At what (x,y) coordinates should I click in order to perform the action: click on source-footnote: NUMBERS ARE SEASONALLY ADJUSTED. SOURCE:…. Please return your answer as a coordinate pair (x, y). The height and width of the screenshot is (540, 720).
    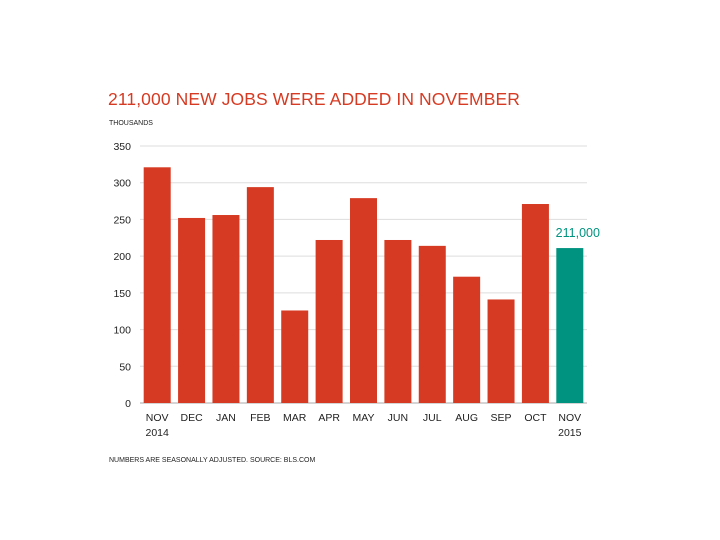
    Looking at the image, I should click on (212, 460).